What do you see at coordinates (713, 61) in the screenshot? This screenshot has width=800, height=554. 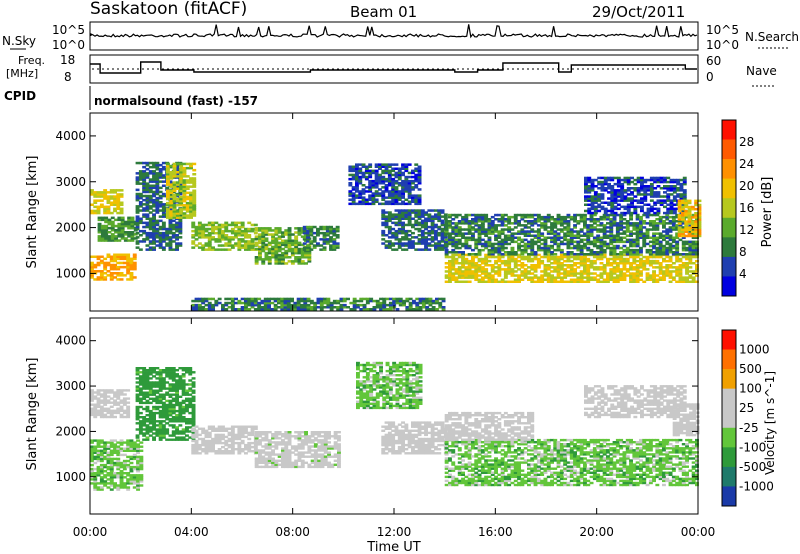 I see `nave-tick-high: 60` at bounding box center [713, 61].